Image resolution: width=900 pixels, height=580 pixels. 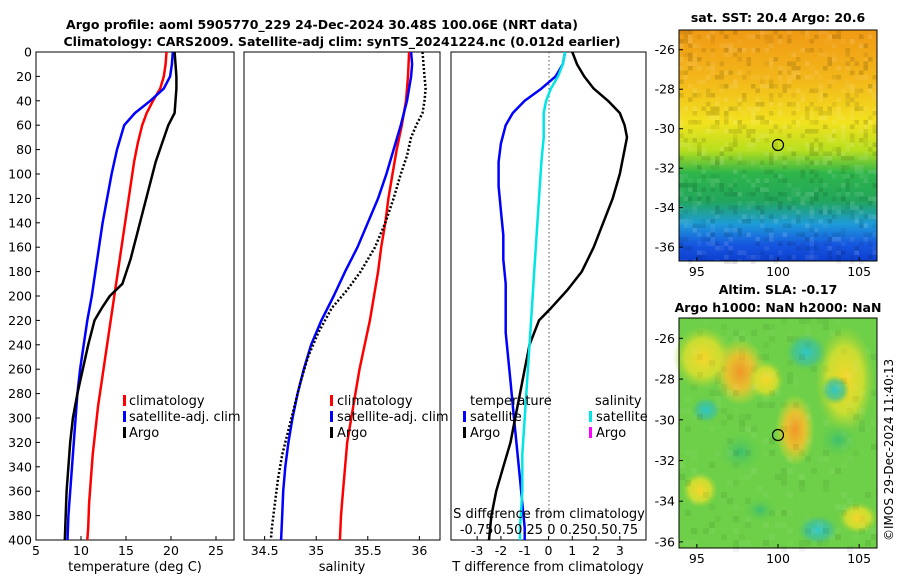 I want to click on legend-label-climatology: climatology, so click(x=167, y=401).